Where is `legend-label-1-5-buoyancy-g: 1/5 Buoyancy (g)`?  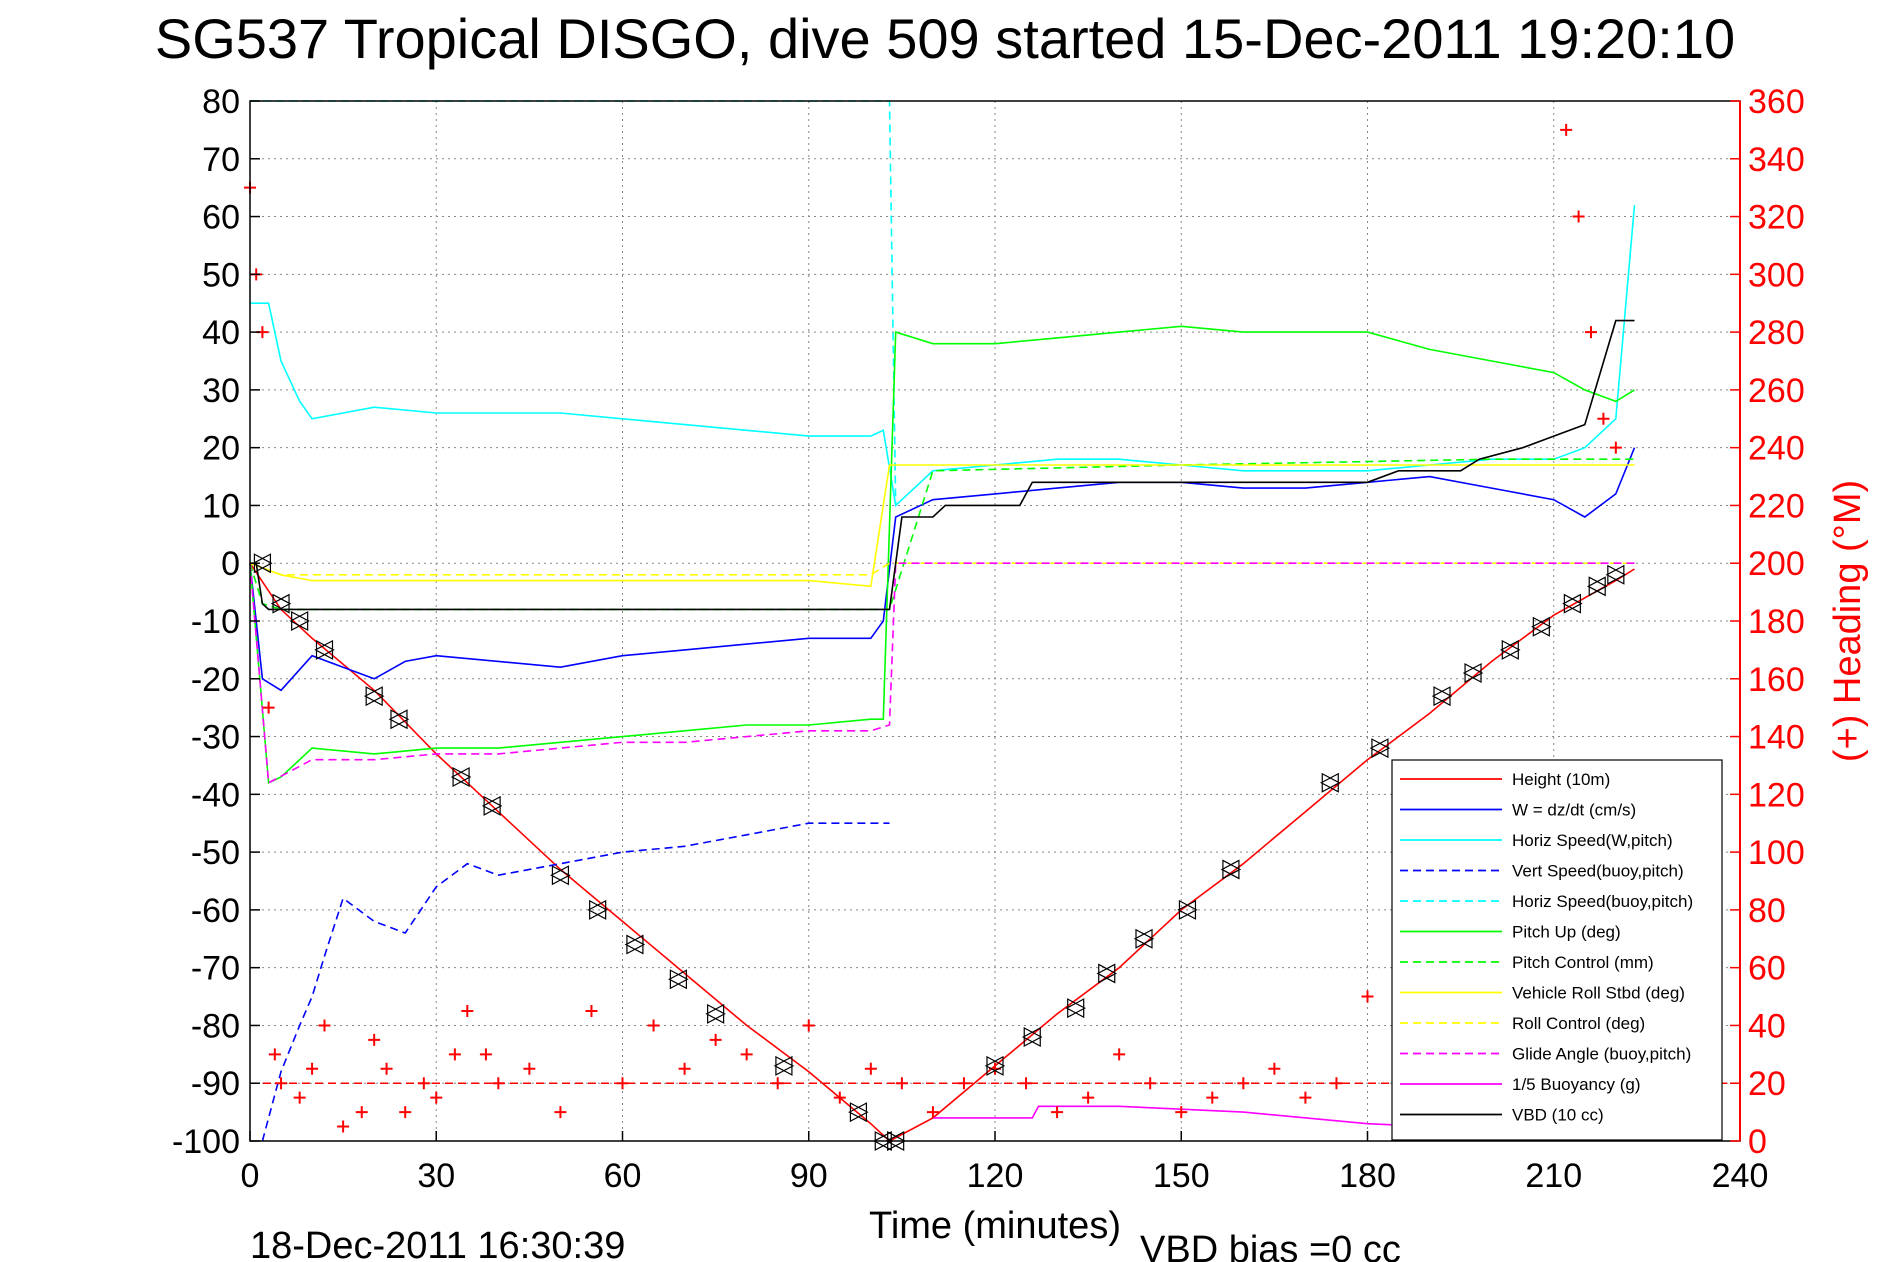
legend-label-1-5-buoyancy-g: 1/5 Buoyancy (g) is located at coordinates (1576, 1084).